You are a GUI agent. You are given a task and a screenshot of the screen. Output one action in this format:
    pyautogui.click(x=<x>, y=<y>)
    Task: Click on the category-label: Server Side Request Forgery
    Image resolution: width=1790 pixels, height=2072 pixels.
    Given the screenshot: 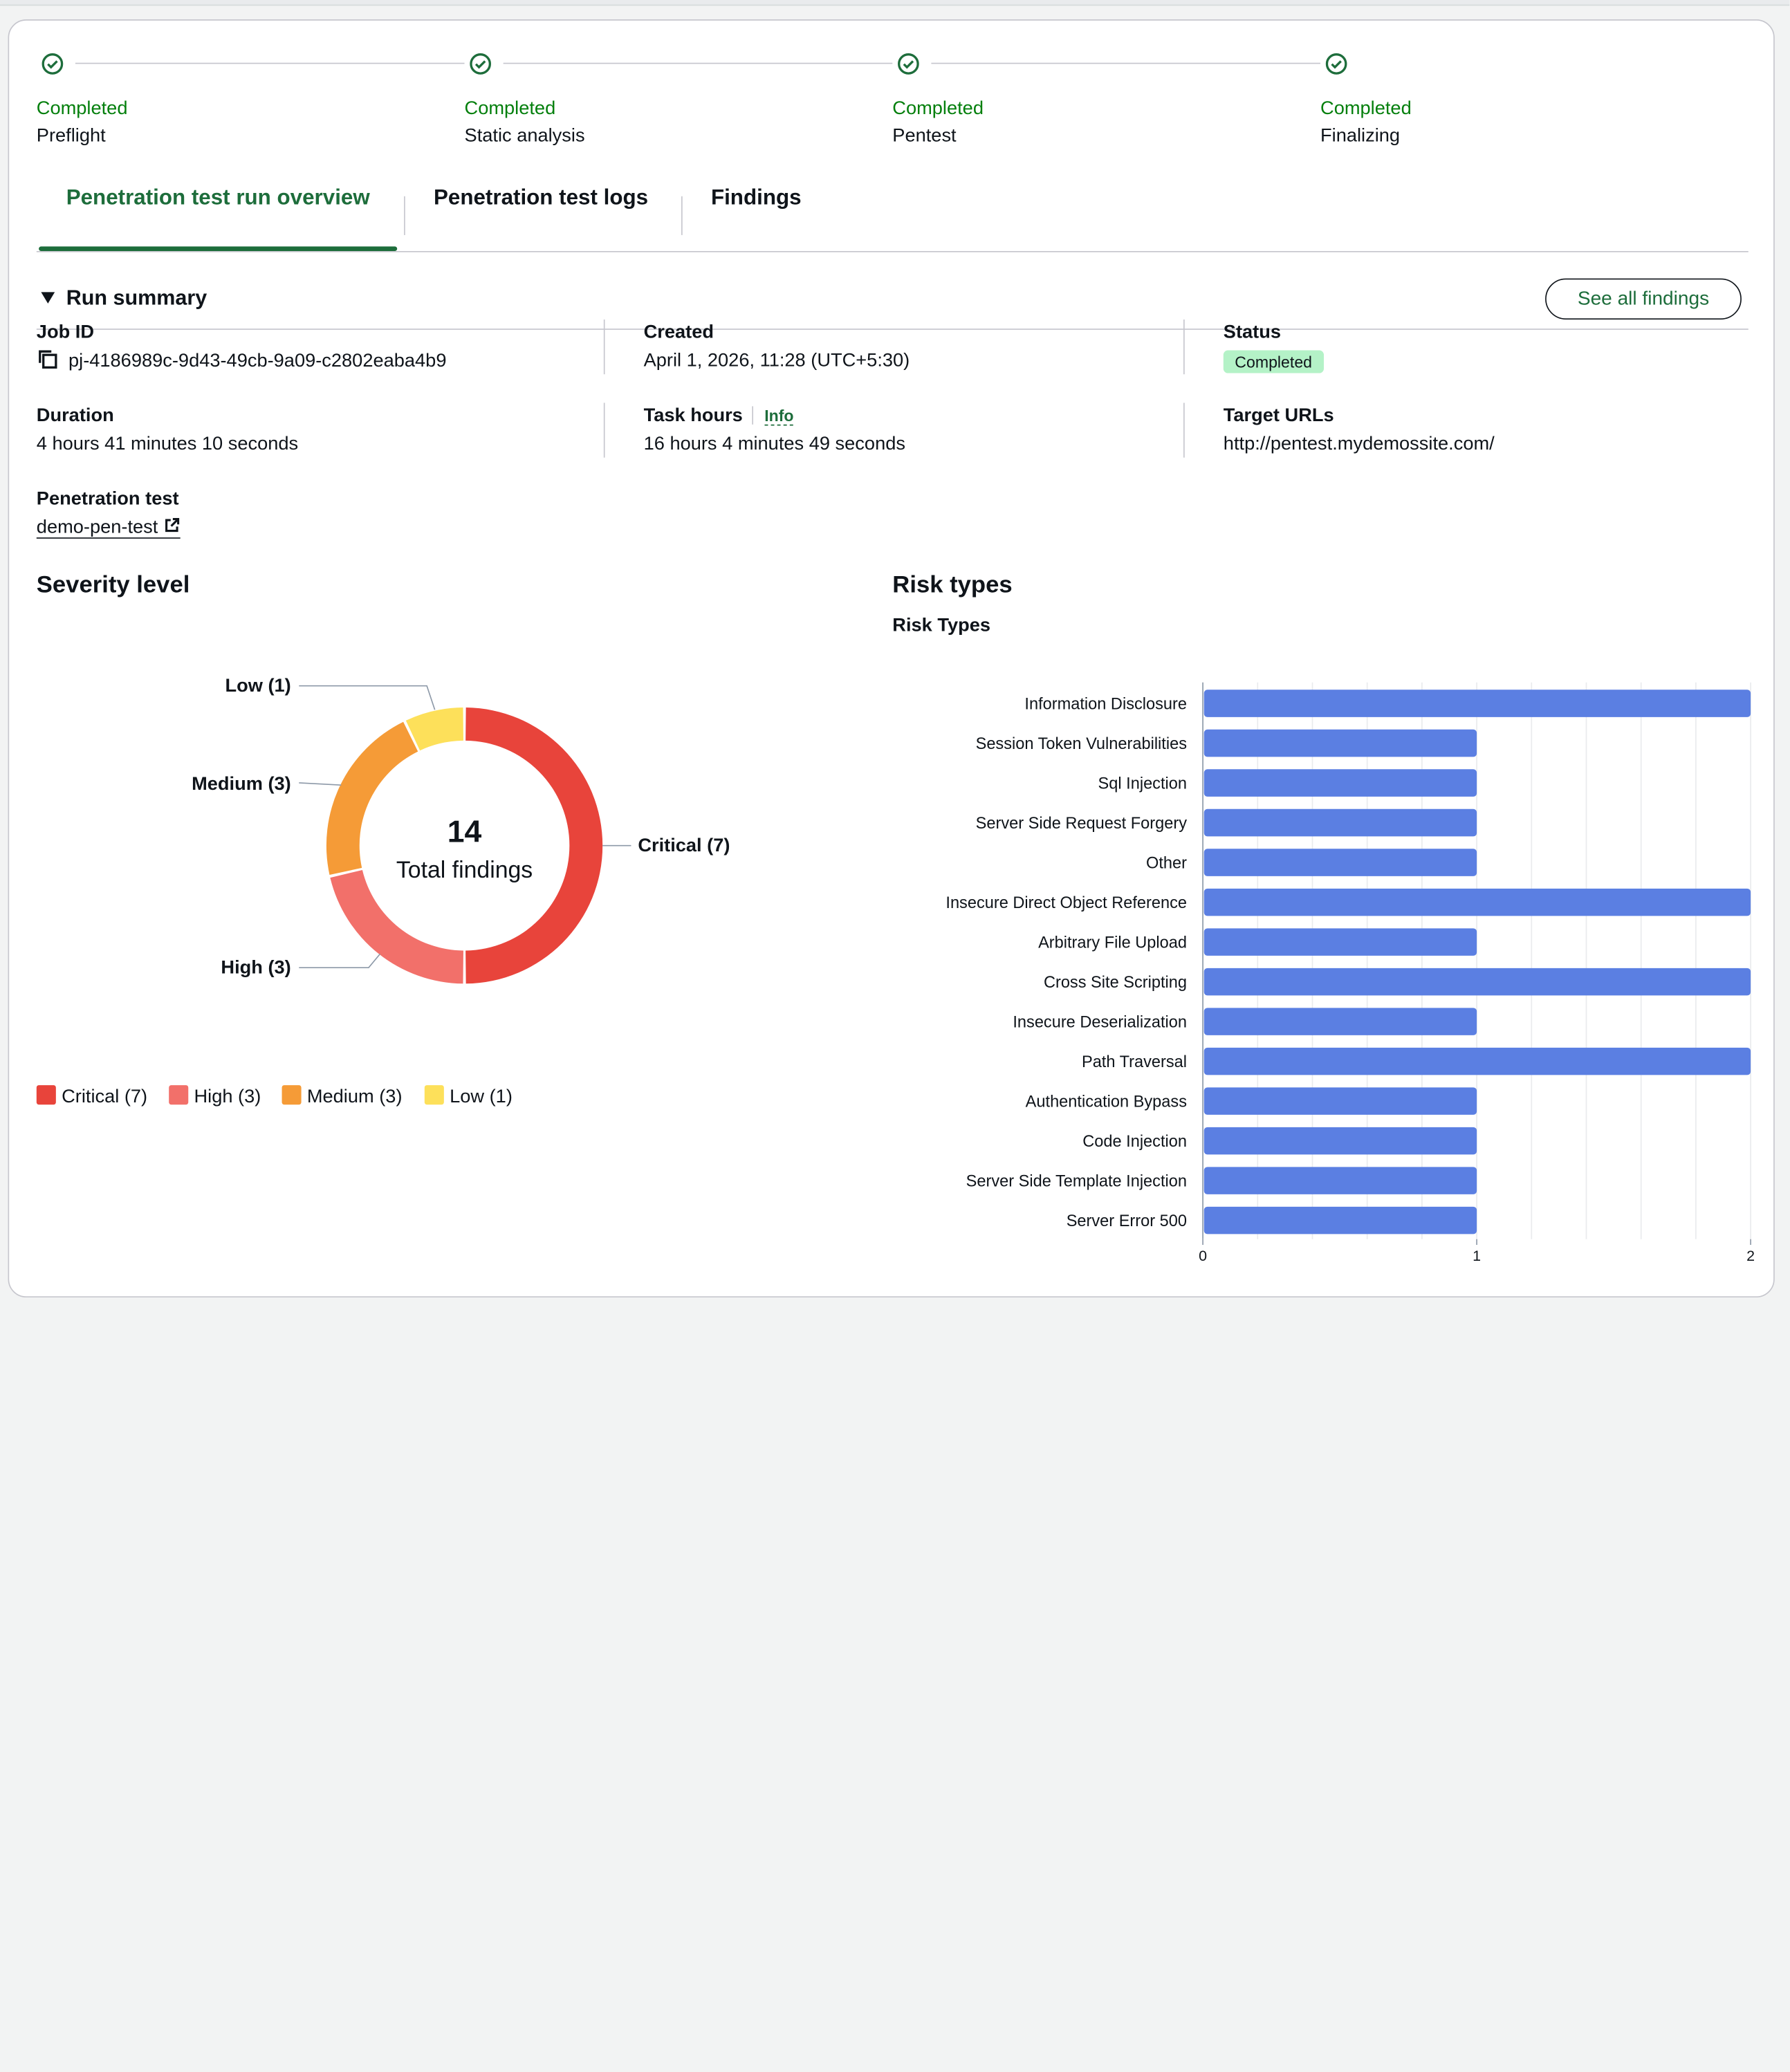 What is the action you would take?
    pyautogui.click(x=1082, y=823)
    